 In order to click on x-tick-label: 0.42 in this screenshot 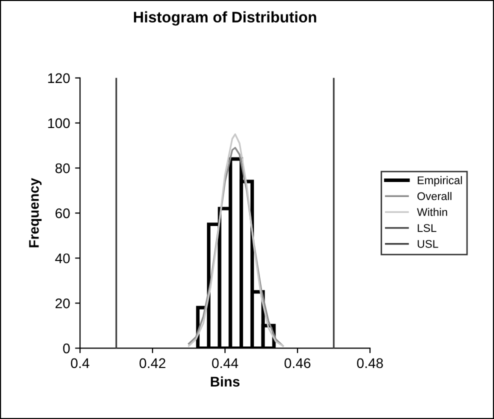, I will do `click(153, 363)`.